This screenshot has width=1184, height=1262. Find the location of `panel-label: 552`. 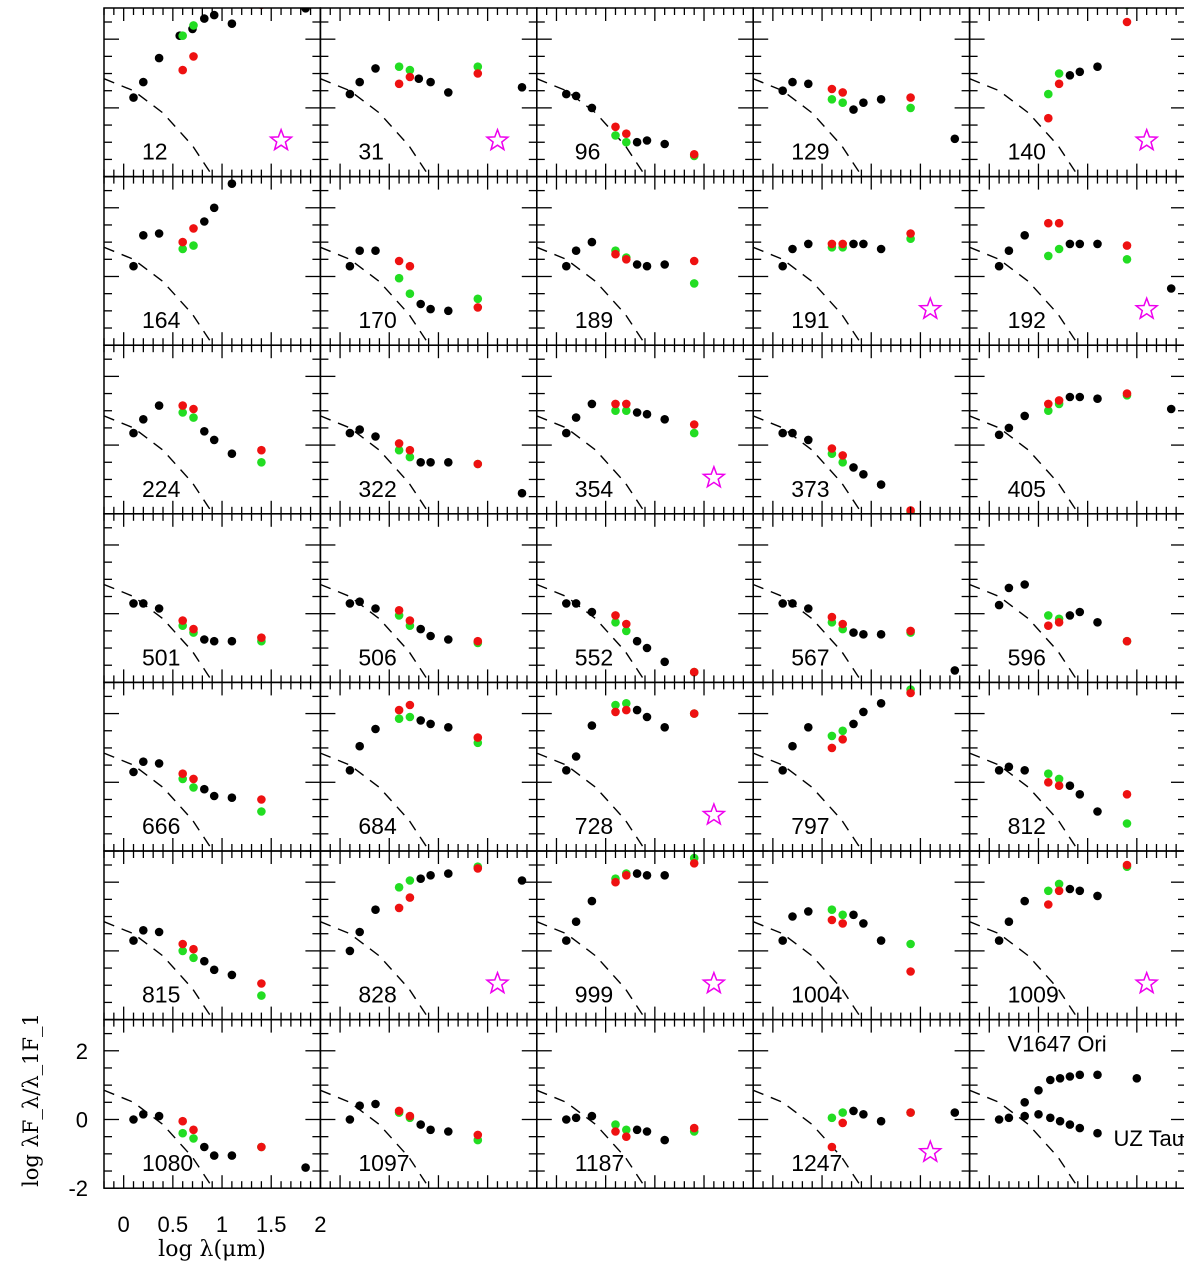

panel-label: 552 is located at coordinates (594, 657).